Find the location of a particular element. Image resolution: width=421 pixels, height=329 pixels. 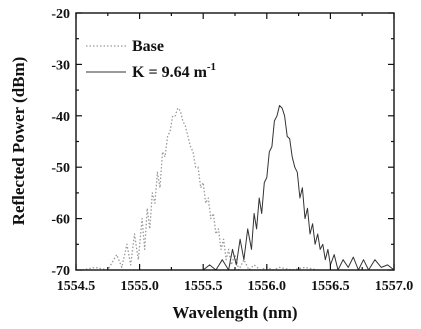

y-axis-label: Reflected Power (dBm) is located at coordinates (18, 141).